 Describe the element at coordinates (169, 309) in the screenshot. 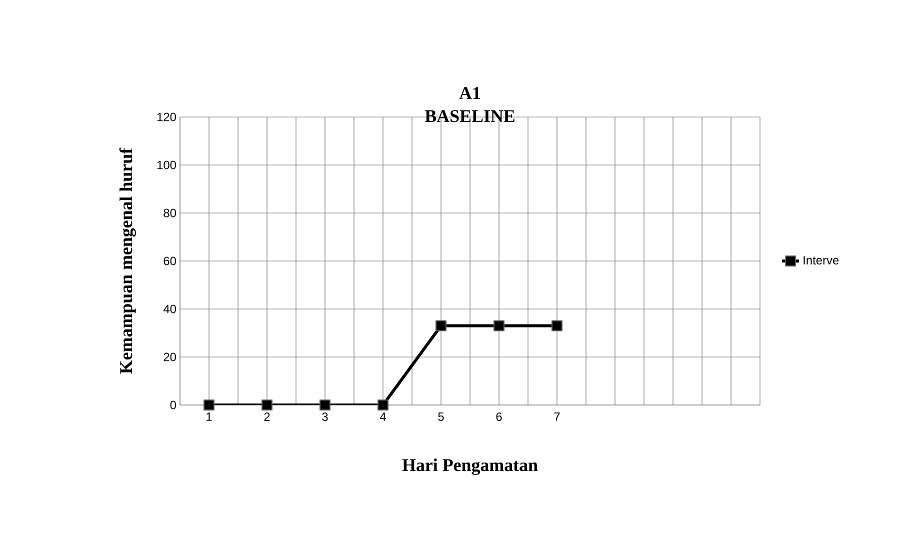

I see `y-tick-label: 40` at that location.